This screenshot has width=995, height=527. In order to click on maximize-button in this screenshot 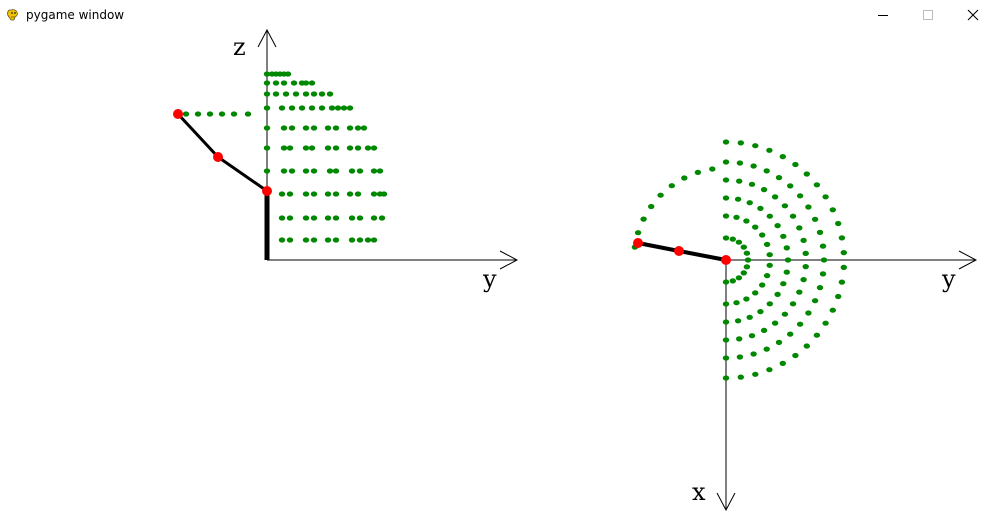, I will do `click(928, 15)`.